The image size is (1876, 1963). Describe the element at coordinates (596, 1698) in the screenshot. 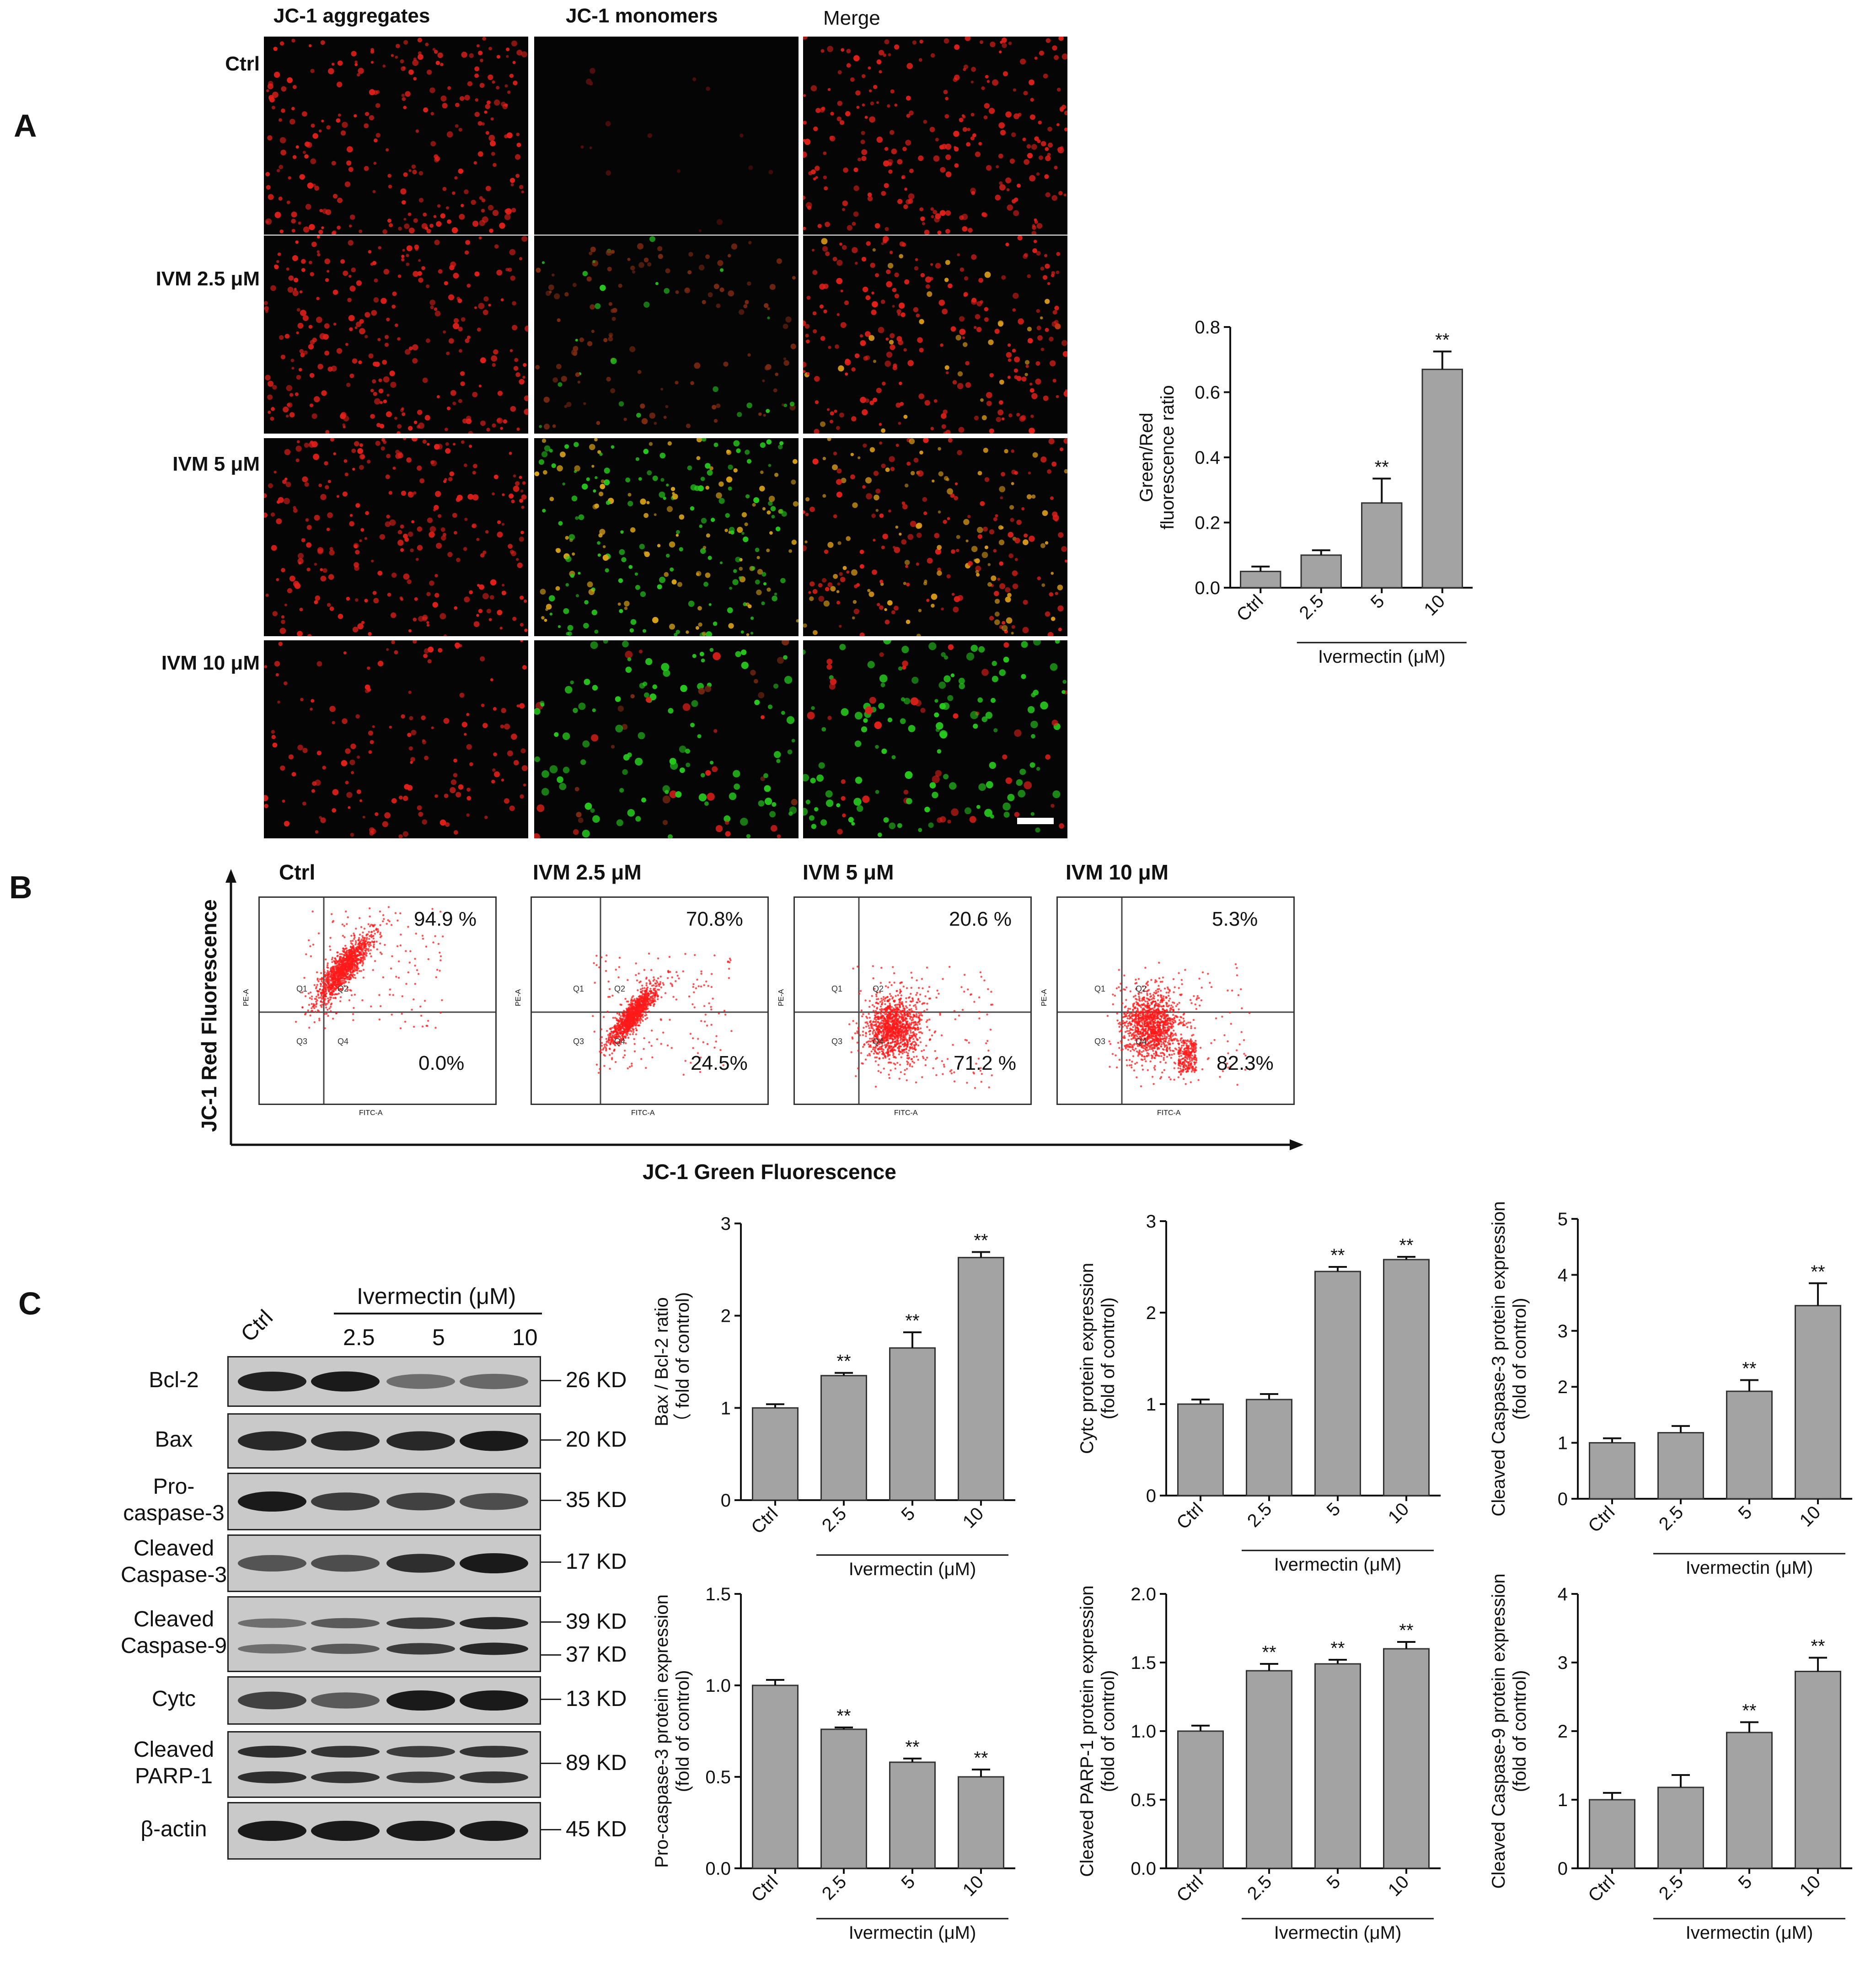

I see `wb-kd-5-0: 13 KD` at that location.